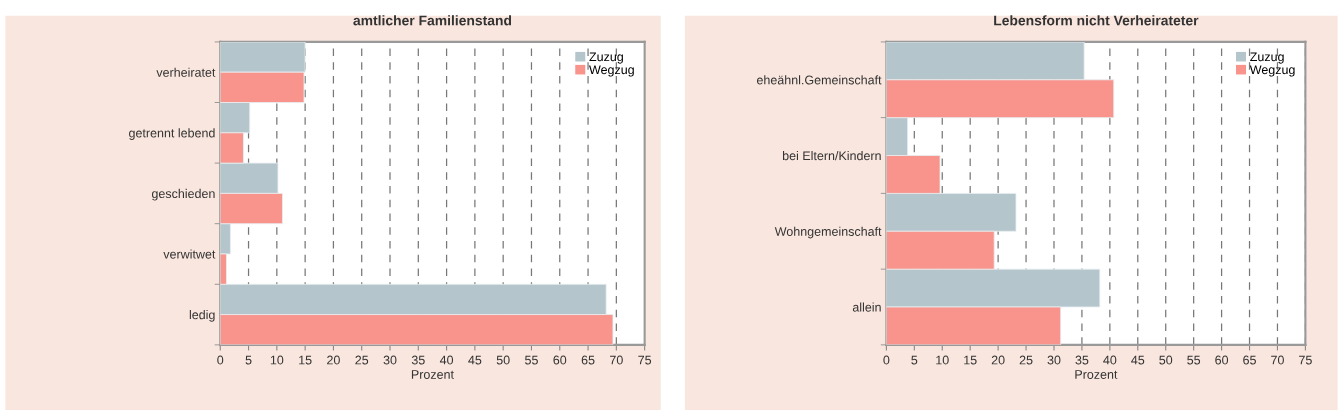 The width and height of the screenshot is (1343, 415). Describe the element at coordinates (172, 134) in the screenshot. I see `y-tick-label: getrennt lebend` at that location.